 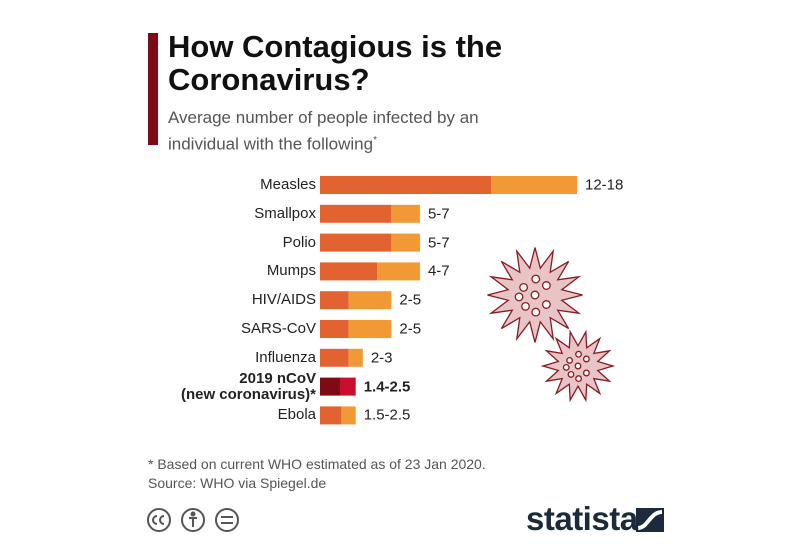 What do you see at coordinates (381, 358) in the screenshot?
I see `value-label: 2-3` at bounding box center [381, 358].